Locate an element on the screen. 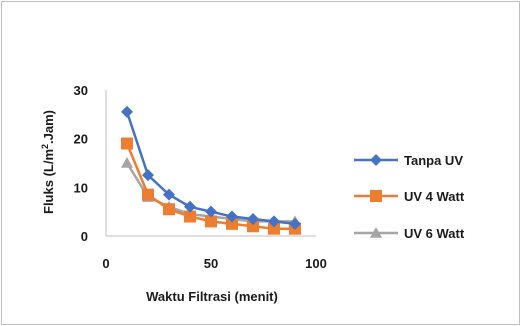  legend-item-tanpa-uv: Tanpa UV is located at coordinates (408, 160).